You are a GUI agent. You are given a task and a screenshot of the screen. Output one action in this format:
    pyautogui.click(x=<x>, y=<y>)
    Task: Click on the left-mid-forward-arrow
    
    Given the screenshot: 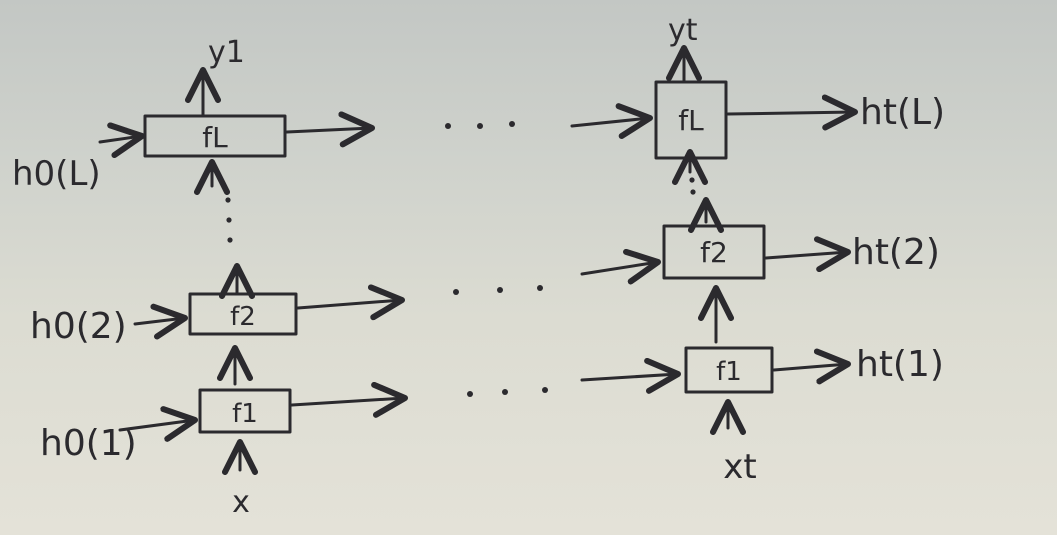 What is the action you would take?
    pyautogui.click(x=350, y=304)
    